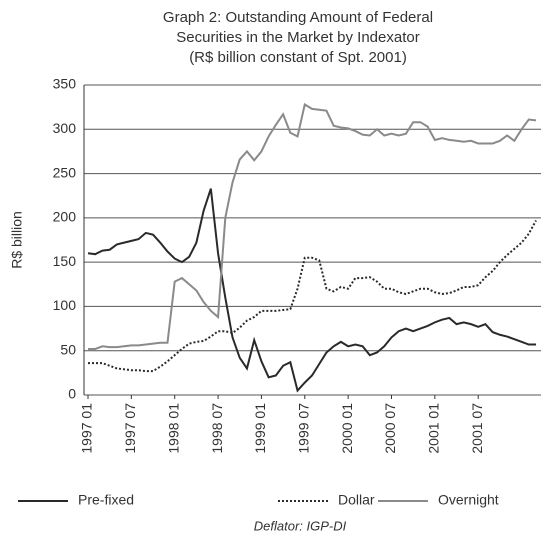 This screenshot has height=540, width=542. I want to click on x-tick-label: 1999 01, so click(260, 428).